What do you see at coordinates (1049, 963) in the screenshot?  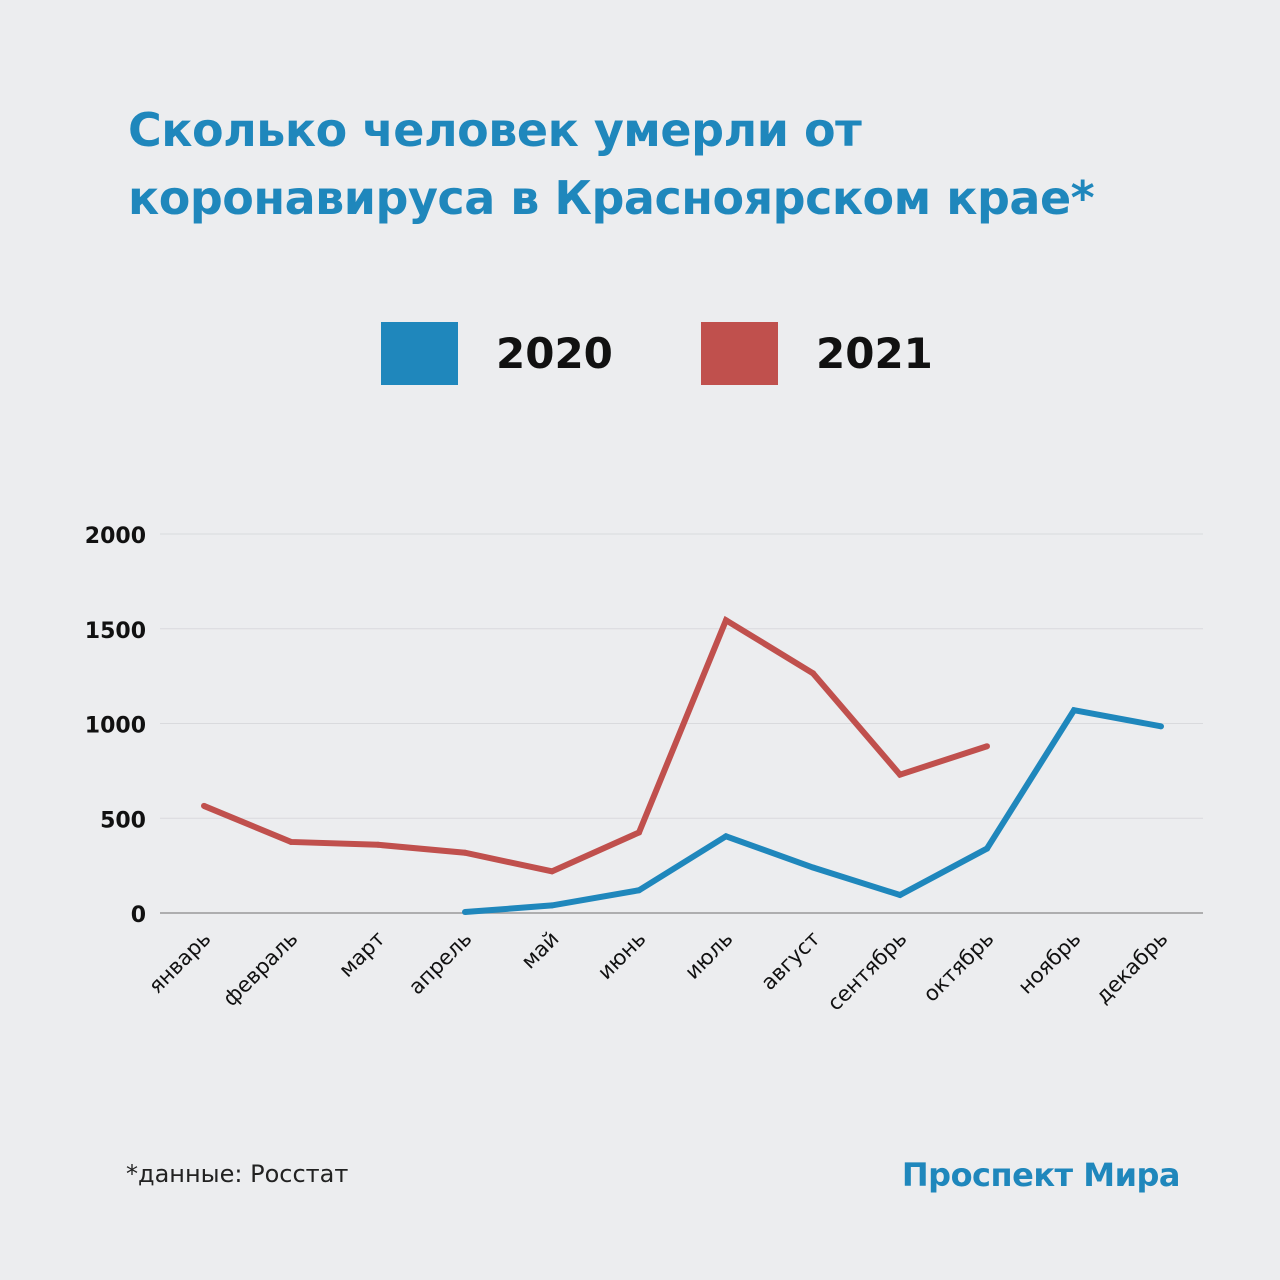 I see `x-tick-label: ноябрь` at bounding box center [1049, 963].